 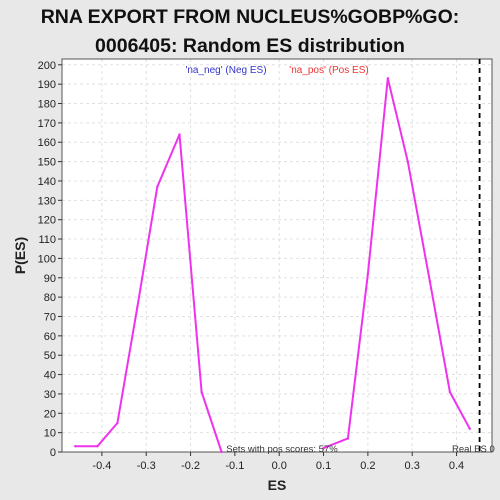 I want to click on real-es-label: Real ES 0, so click(x=473, y=449).